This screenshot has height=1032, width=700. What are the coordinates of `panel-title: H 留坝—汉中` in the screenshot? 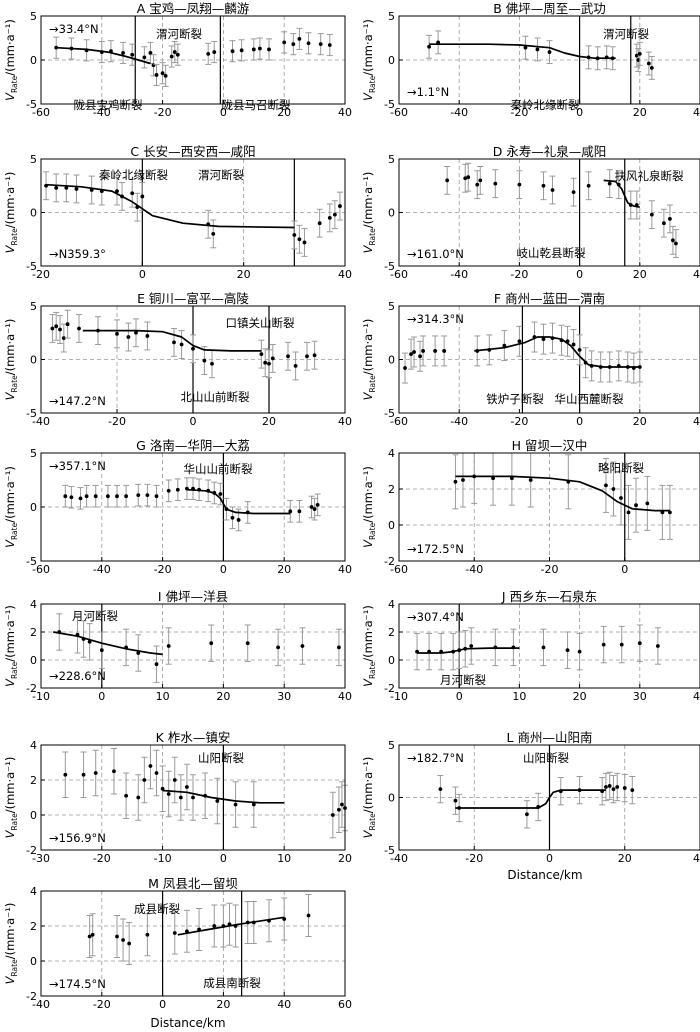 It's located at (550, 445).